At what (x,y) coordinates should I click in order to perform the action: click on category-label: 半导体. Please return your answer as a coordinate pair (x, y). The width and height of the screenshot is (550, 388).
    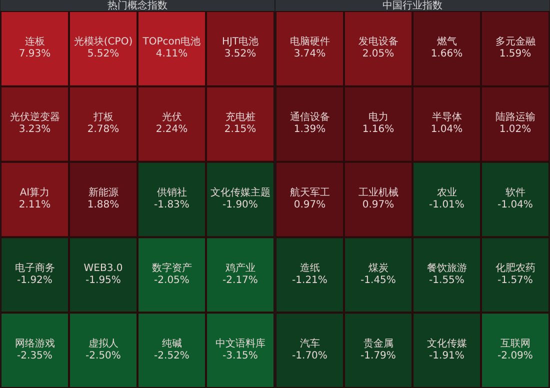
    Looking at the image, I should click on (447, 117).